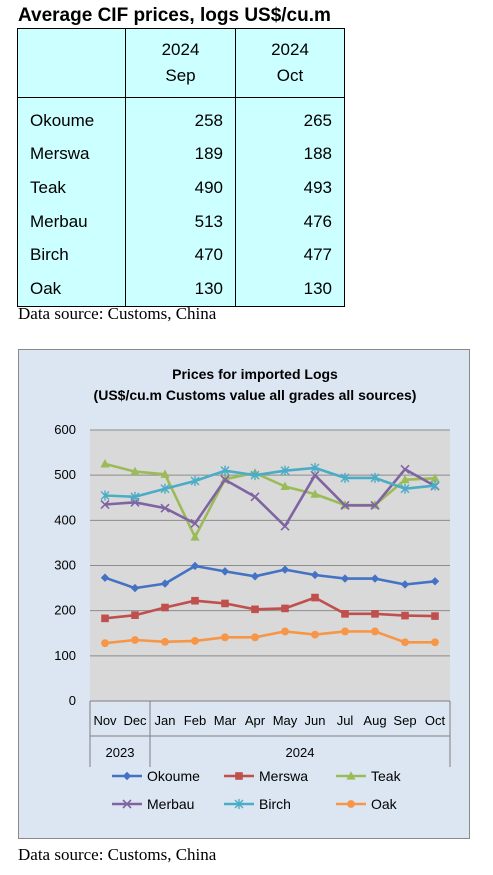 The width and height of the screenshot is (493, 875). I want to click on row-sep-value: 490, so click(180, 188).